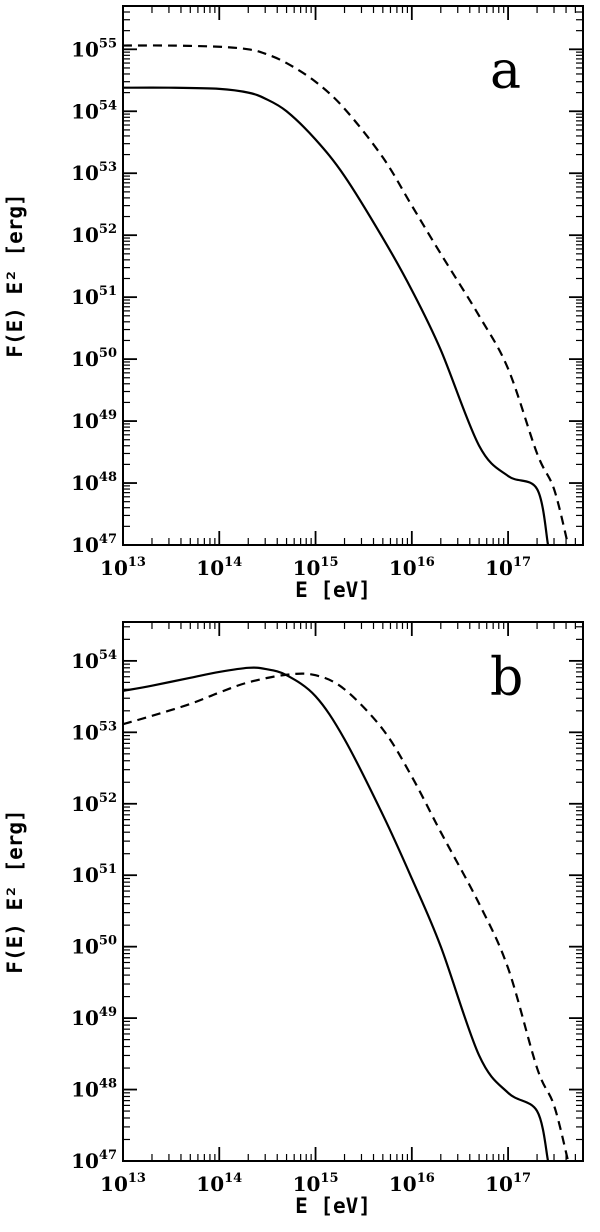 The height and width of the screenshot is (1232, 600). I want to click on y-tick-label: 1055, so click(94, 48).